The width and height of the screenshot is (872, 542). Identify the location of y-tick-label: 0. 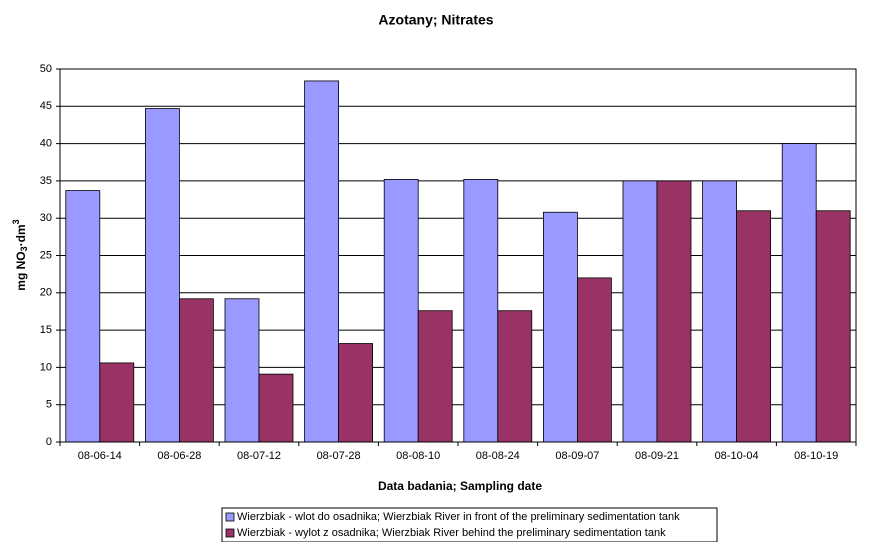
(49, 442).